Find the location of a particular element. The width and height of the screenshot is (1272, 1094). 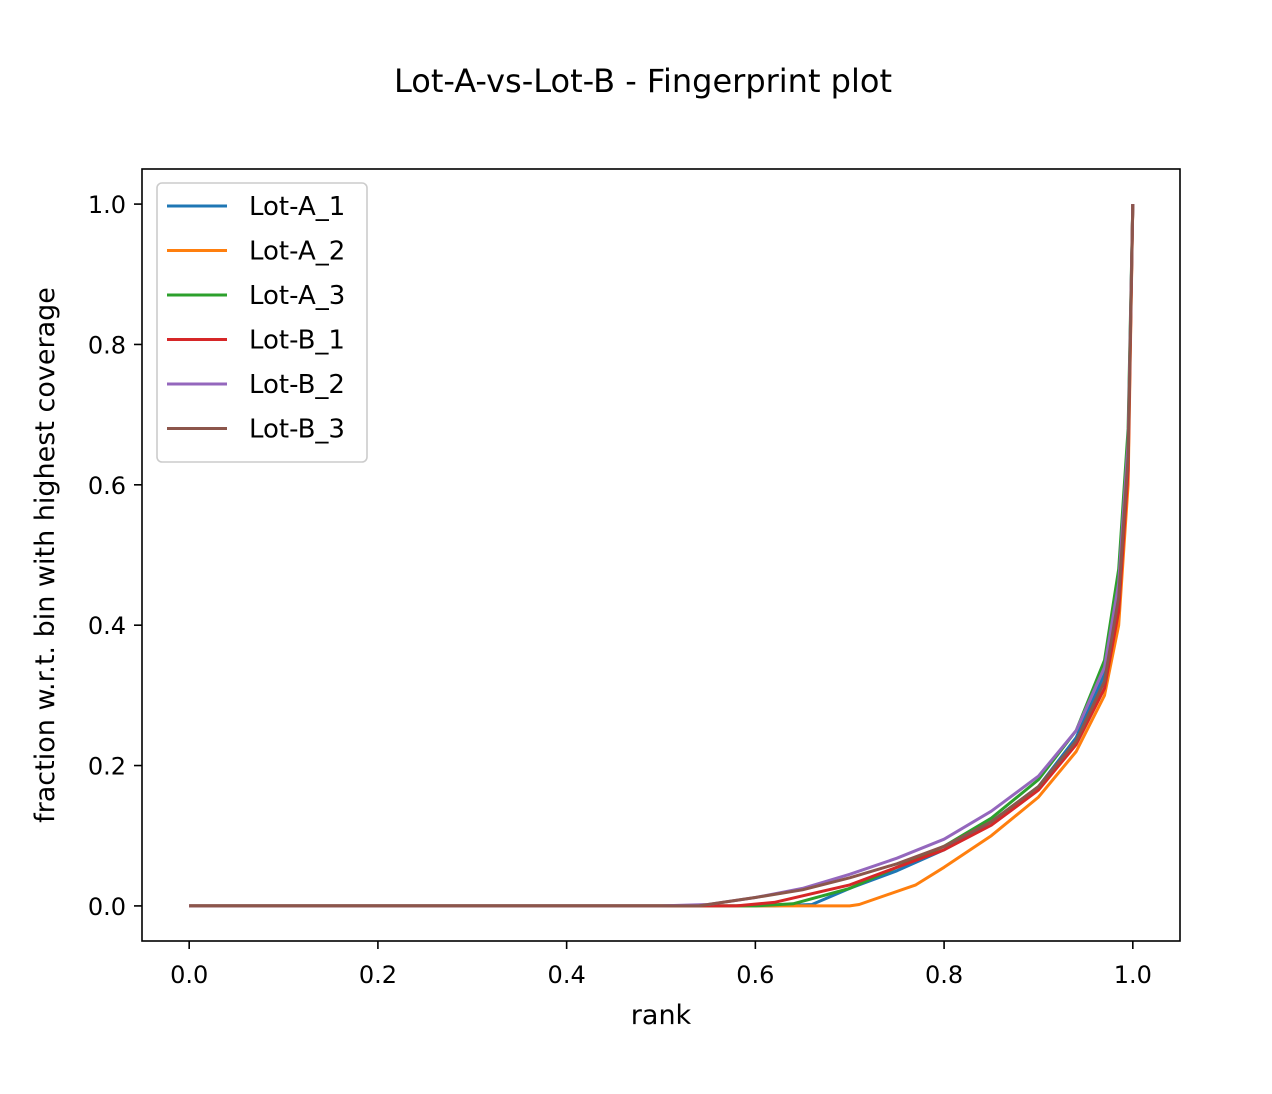

y-tick-label: 0.2 is located at coordinates (107, 767).